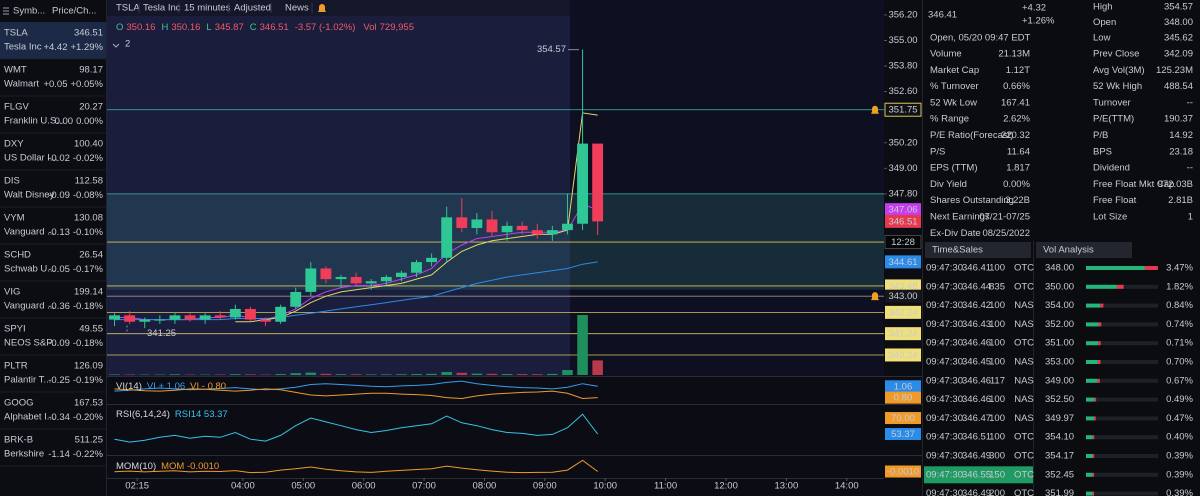 This screenshot has width=1200, height=496. What do you see at coordinates (190, 466) in the screenshot?
I see `indicator-value: MOM -0.0010` at bounding box center [190, 466].